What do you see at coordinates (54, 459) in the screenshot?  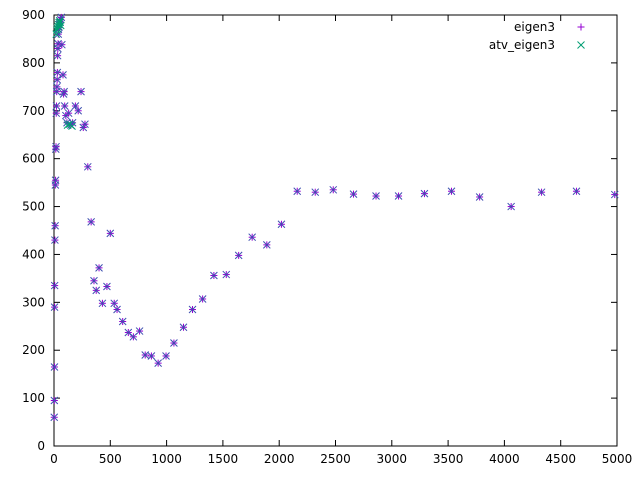 I see `x-tick-label: 0` at bounding box center [54, 459].